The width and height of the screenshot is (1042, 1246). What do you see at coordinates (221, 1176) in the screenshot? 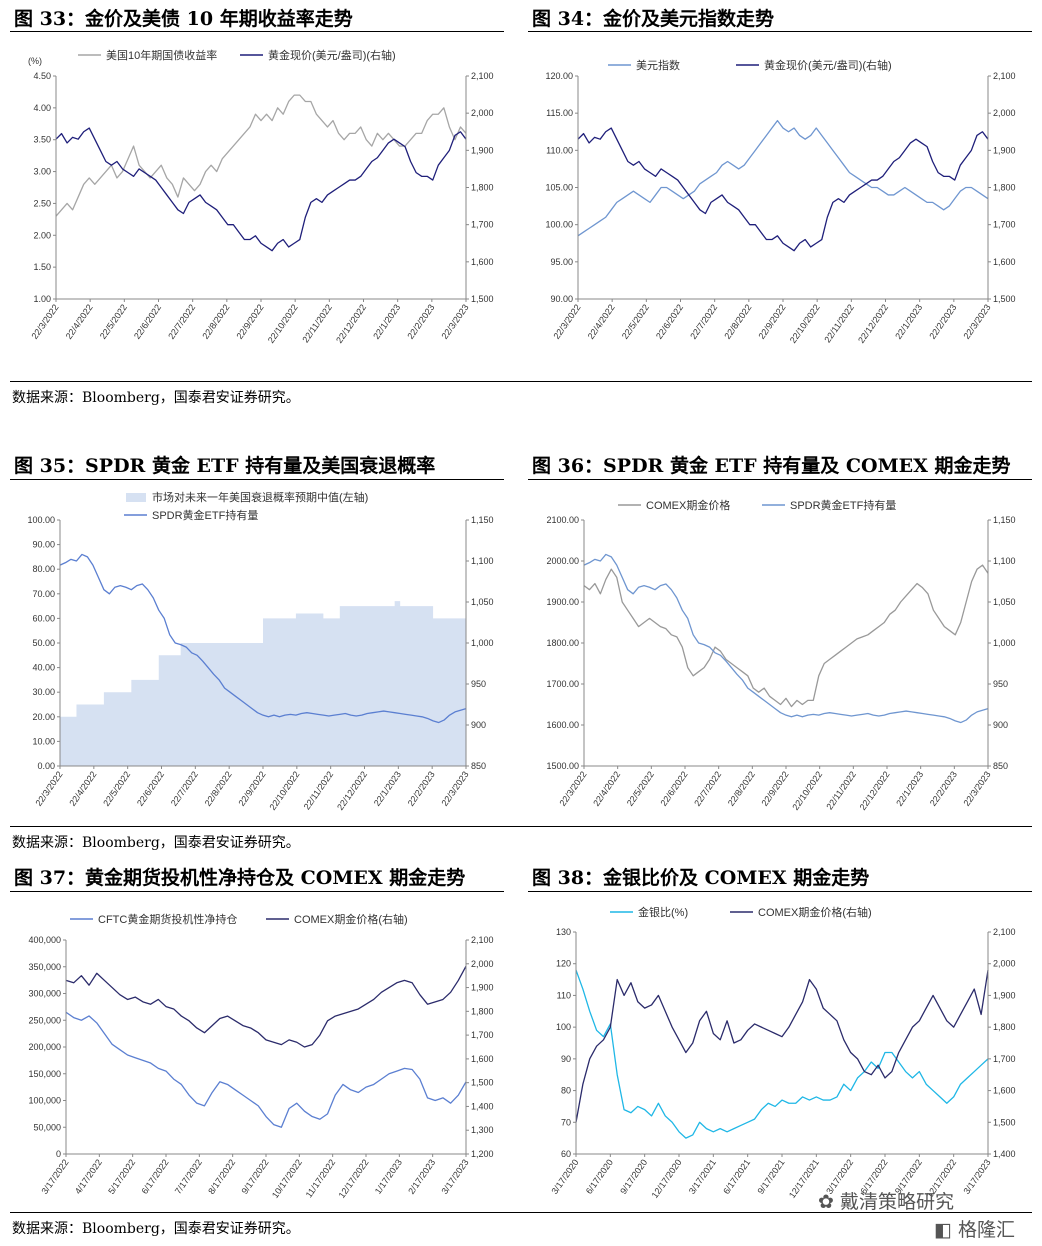
I see `x-tick-label: 8/17/2022` at bounding box center [221, 1176].